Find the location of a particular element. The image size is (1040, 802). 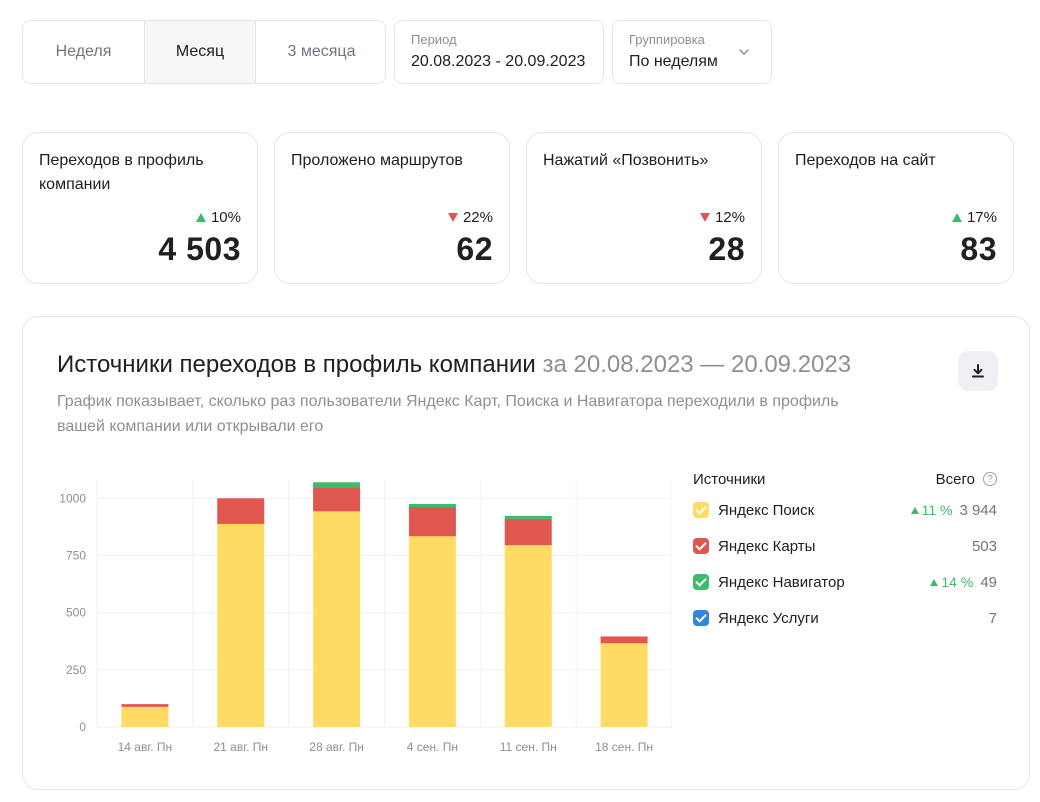

y-tick-label: 250 is located at coordinates (76, 670).